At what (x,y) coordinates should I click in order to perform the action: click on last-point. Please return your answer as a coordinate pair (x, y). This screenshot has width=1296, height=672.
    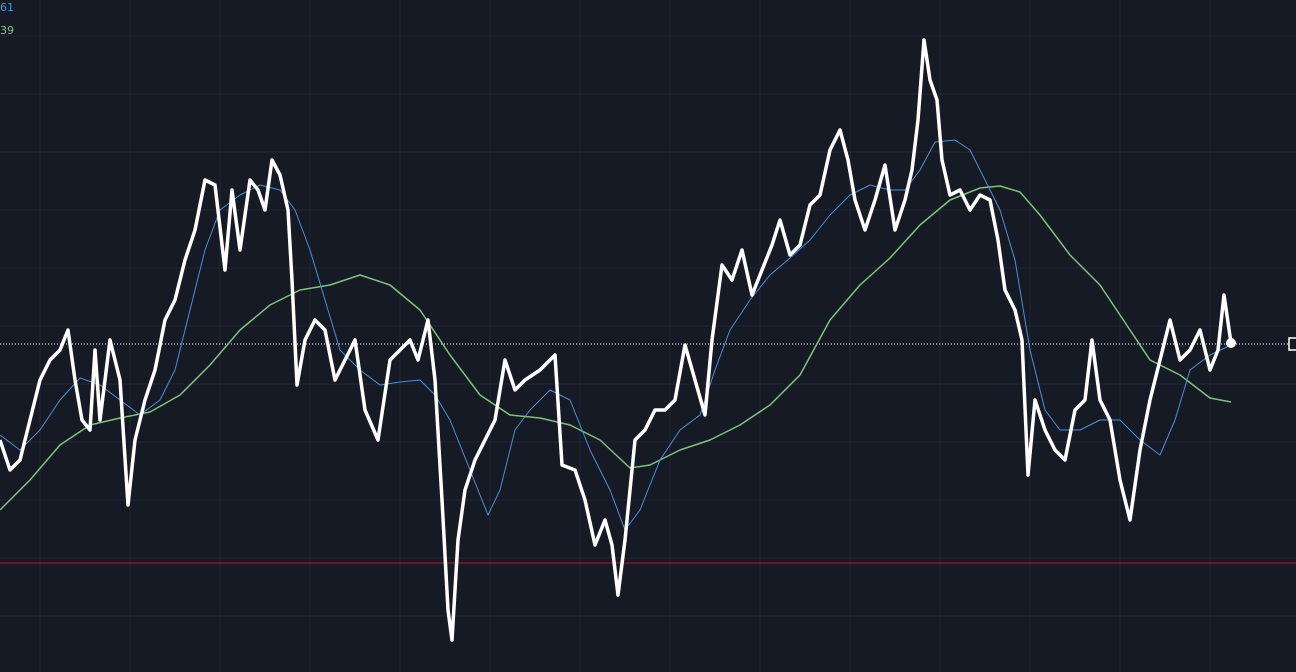
    Looking at the image, I should click on (1231, 343).